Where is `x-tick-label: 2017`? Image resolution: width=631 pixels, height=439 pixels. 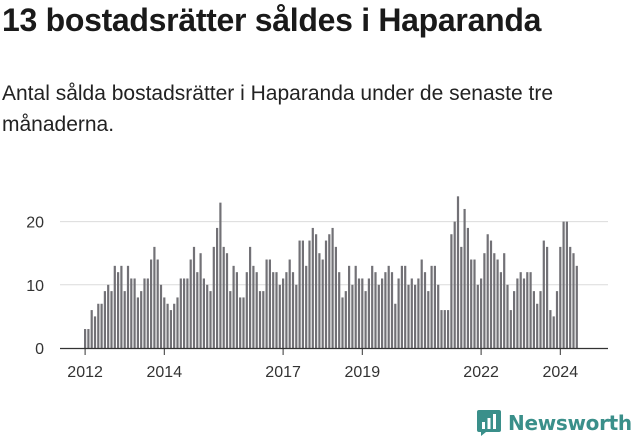 x-tick-label: 2017 is located at coordinates (283, 372).